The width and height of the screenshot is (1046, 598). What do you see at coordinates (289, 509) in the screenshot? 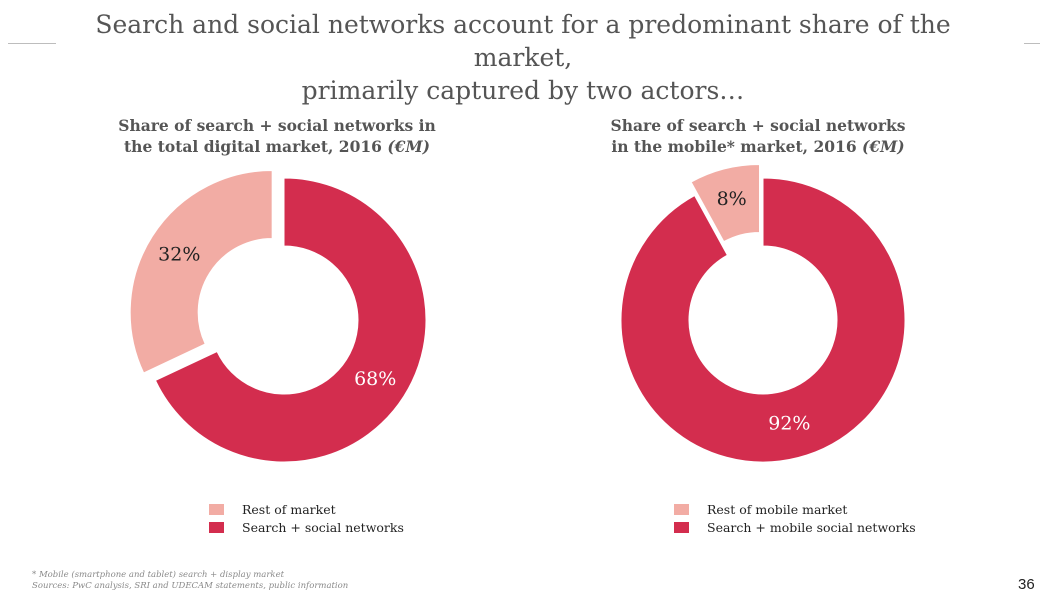
I see `legend-label-rest-of-market: Rest of market` at bounding box center [289, 509].